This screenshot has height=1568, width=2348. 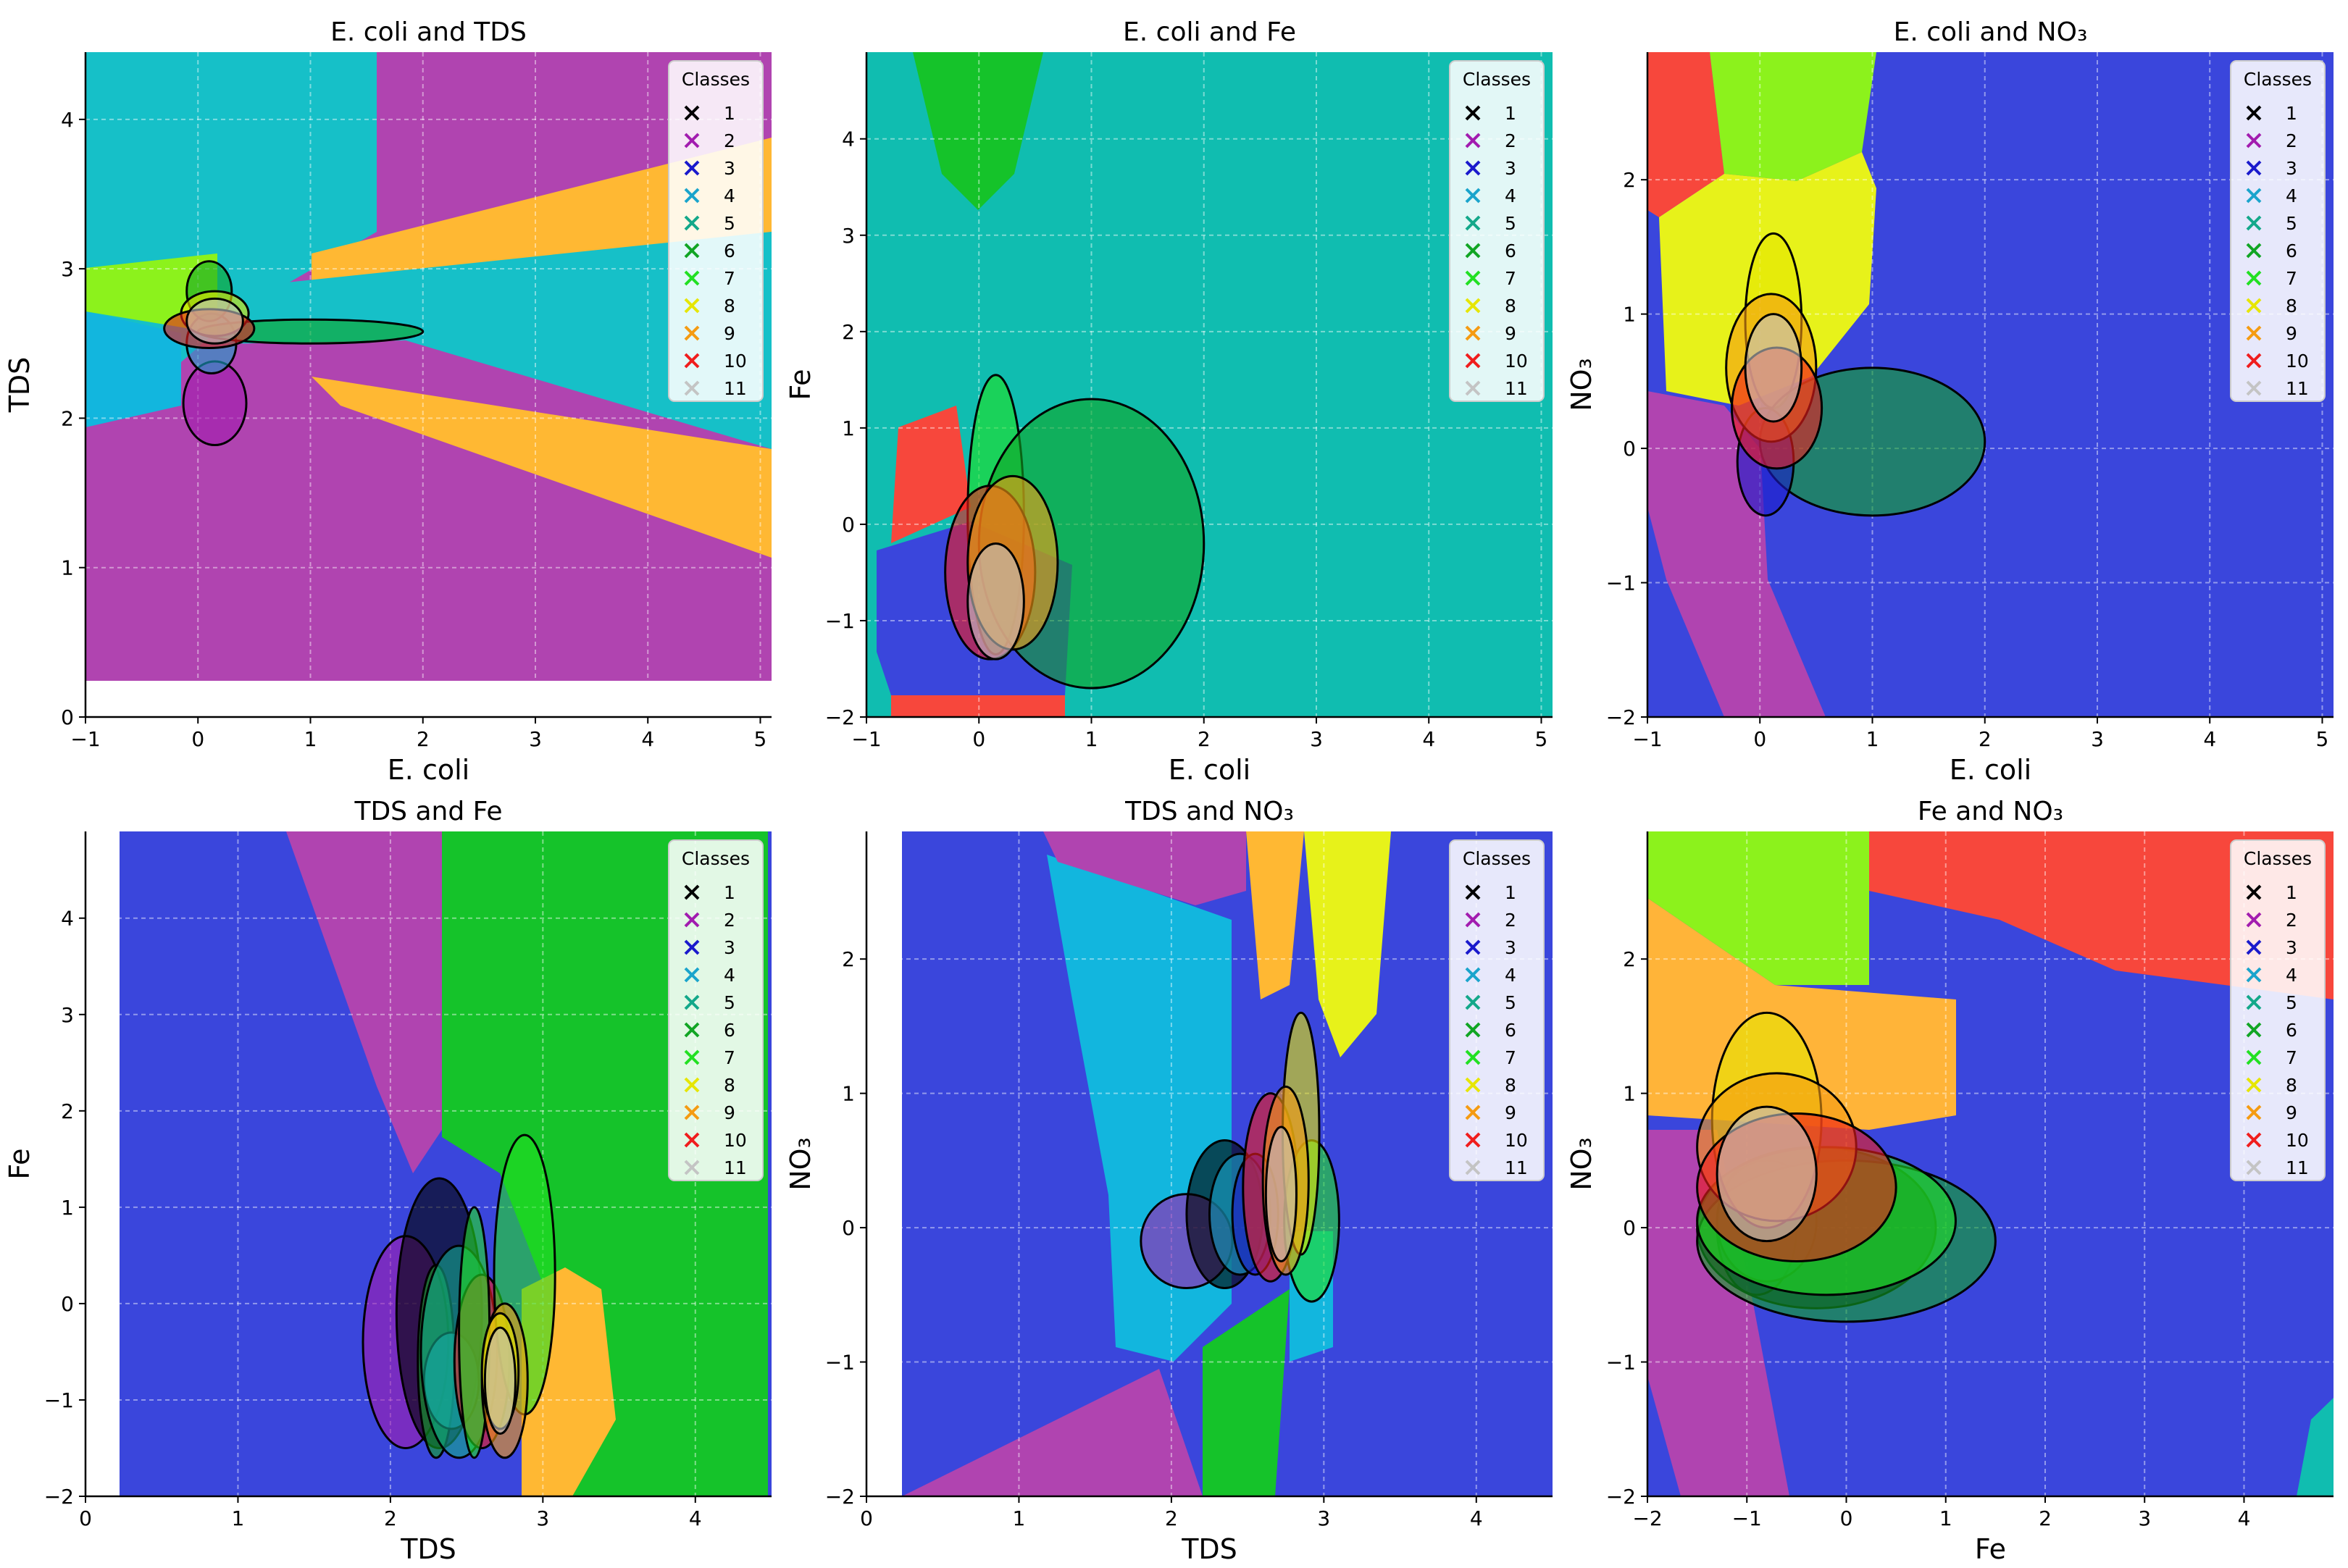 I want to click on y-tick-label: 4, so click(x=67, y=120).